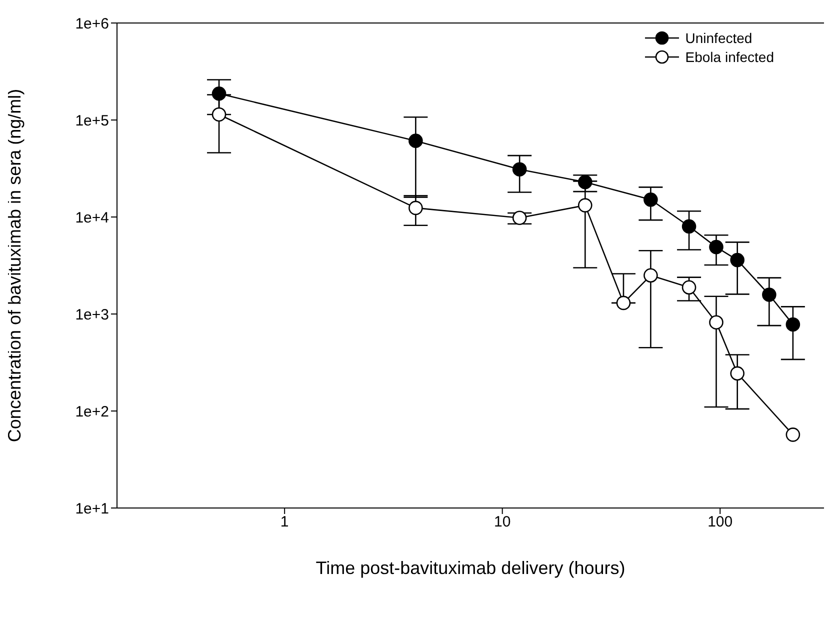 Image resolution: width=832 pixels, height=622 pixels. What do you see at coordinates (502, 522) in the screenshot?
I see `x-tick-label: 10` at bounding box center [502, 522].